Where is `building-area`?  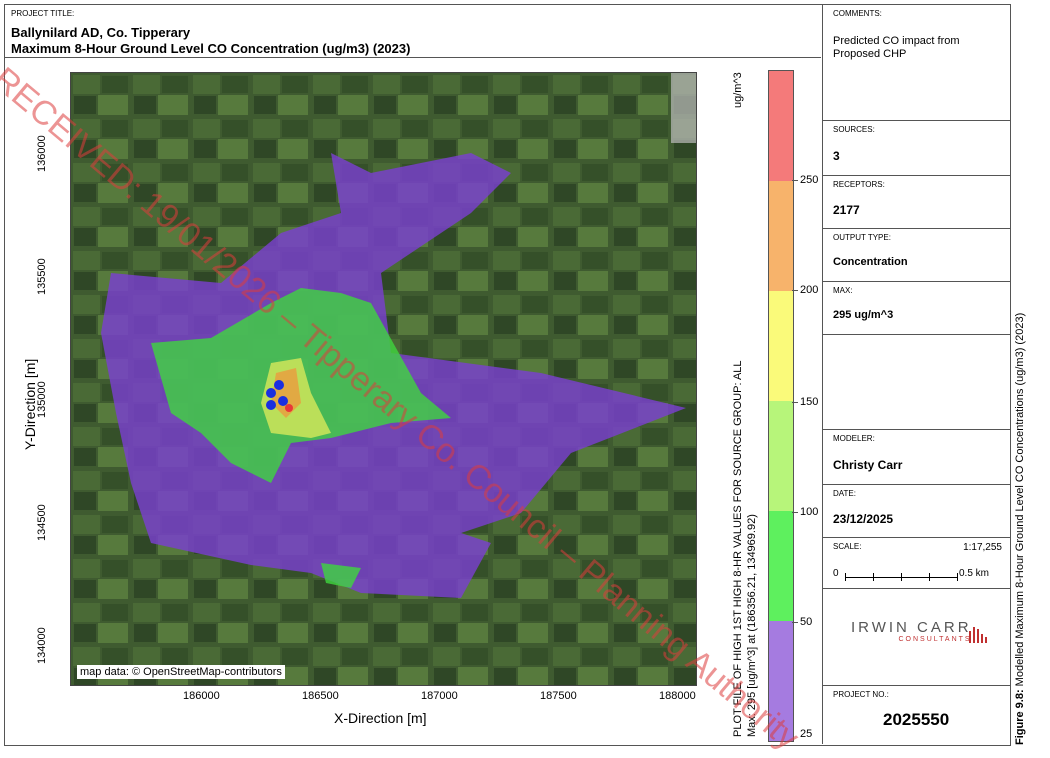 building-area is located at coordinates (683, 108).